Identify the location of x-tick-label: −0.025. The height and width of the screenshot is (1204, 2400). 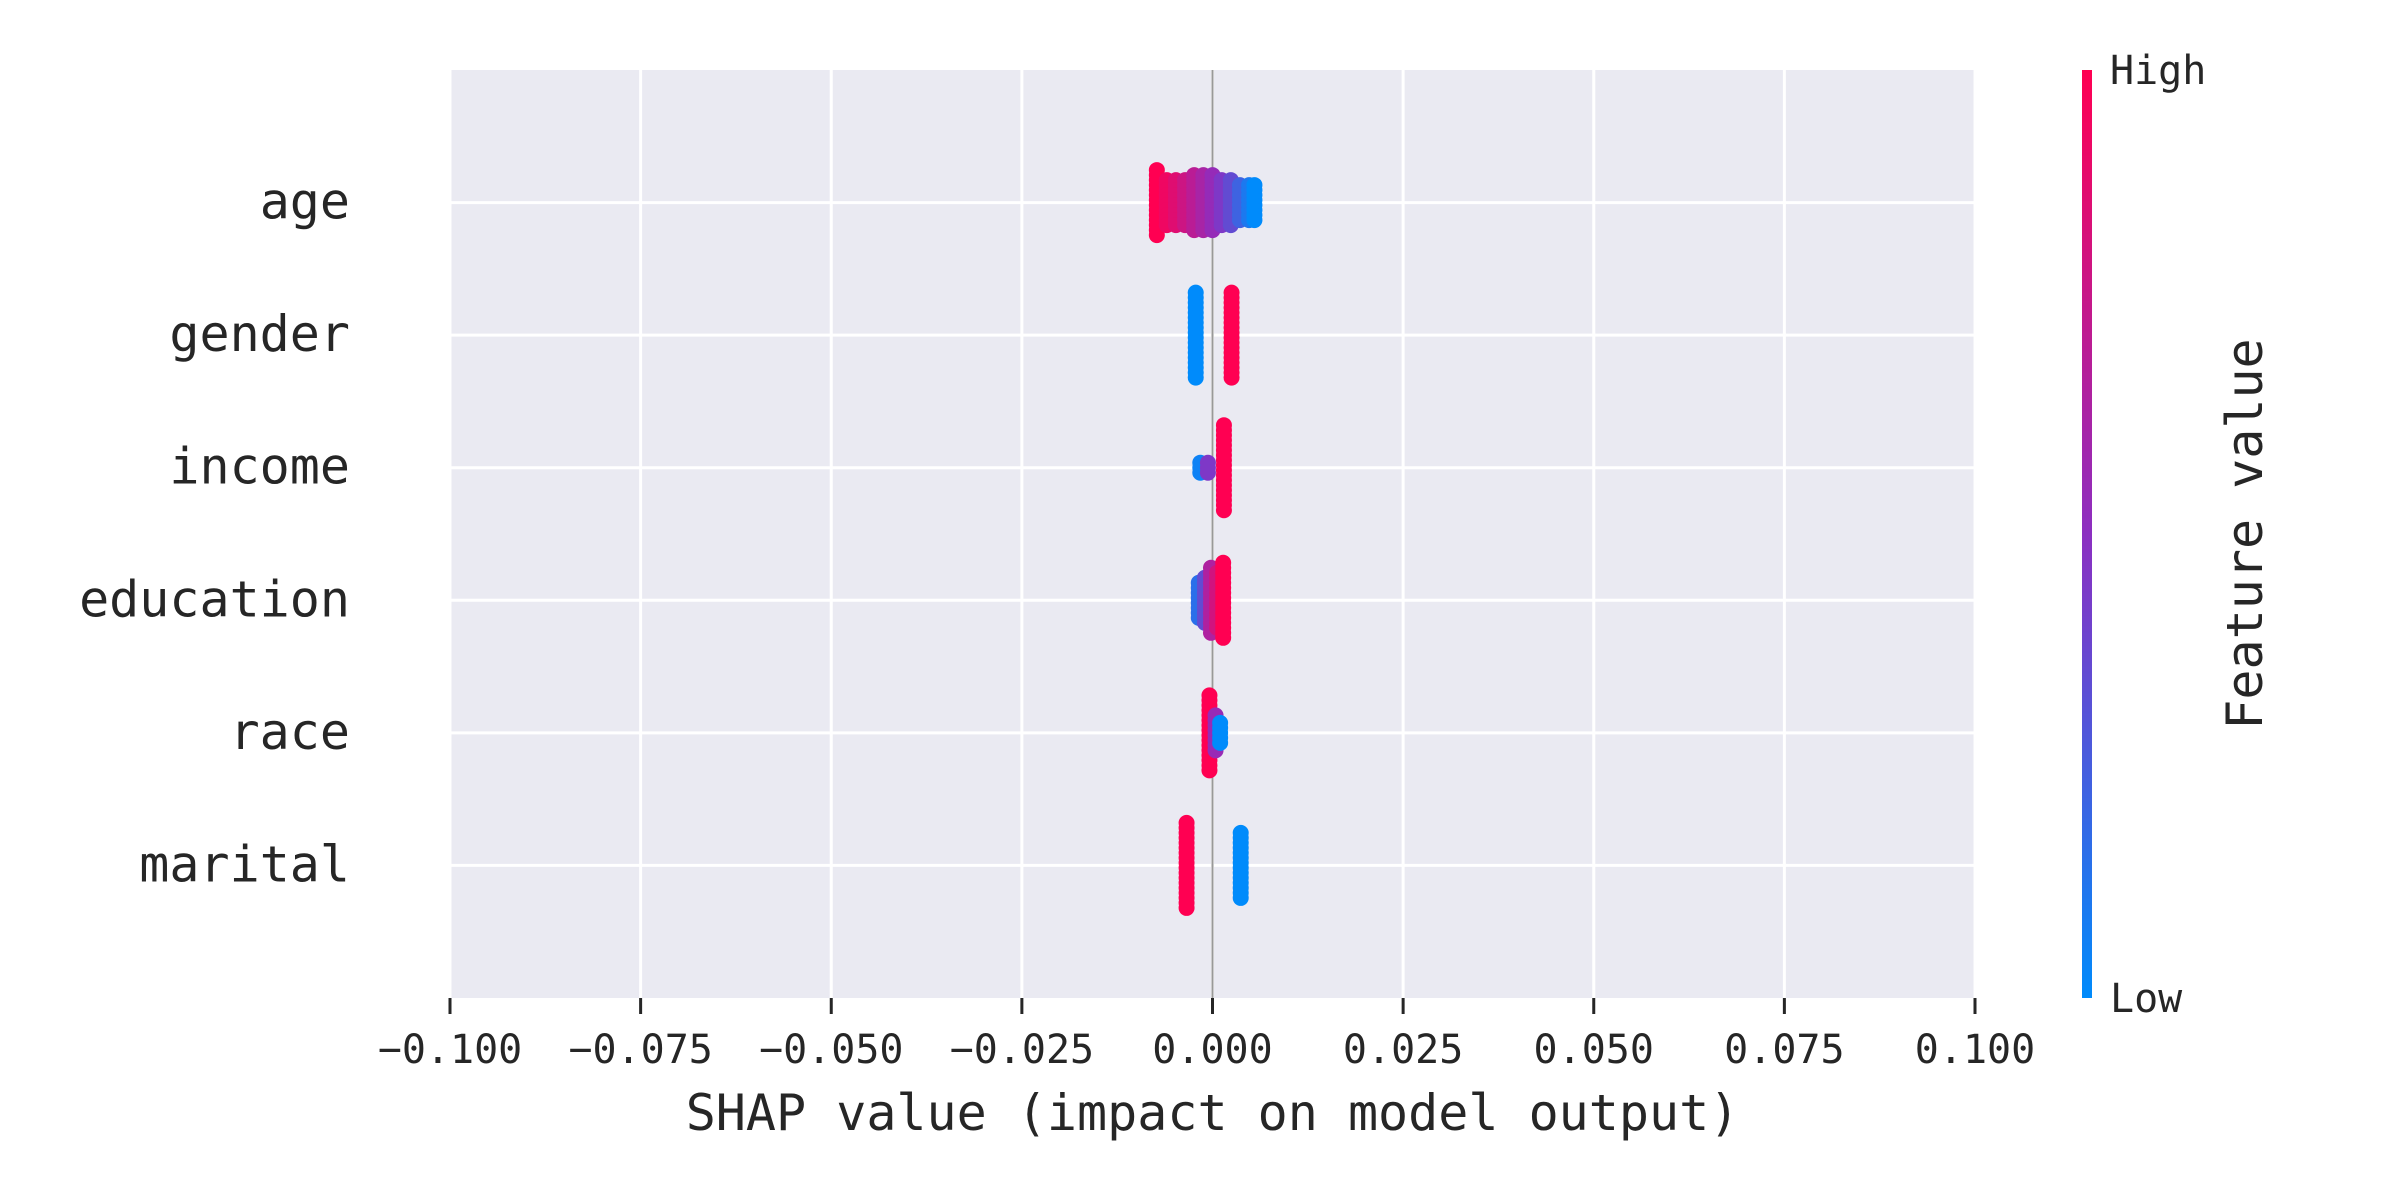
(1022, 1050).